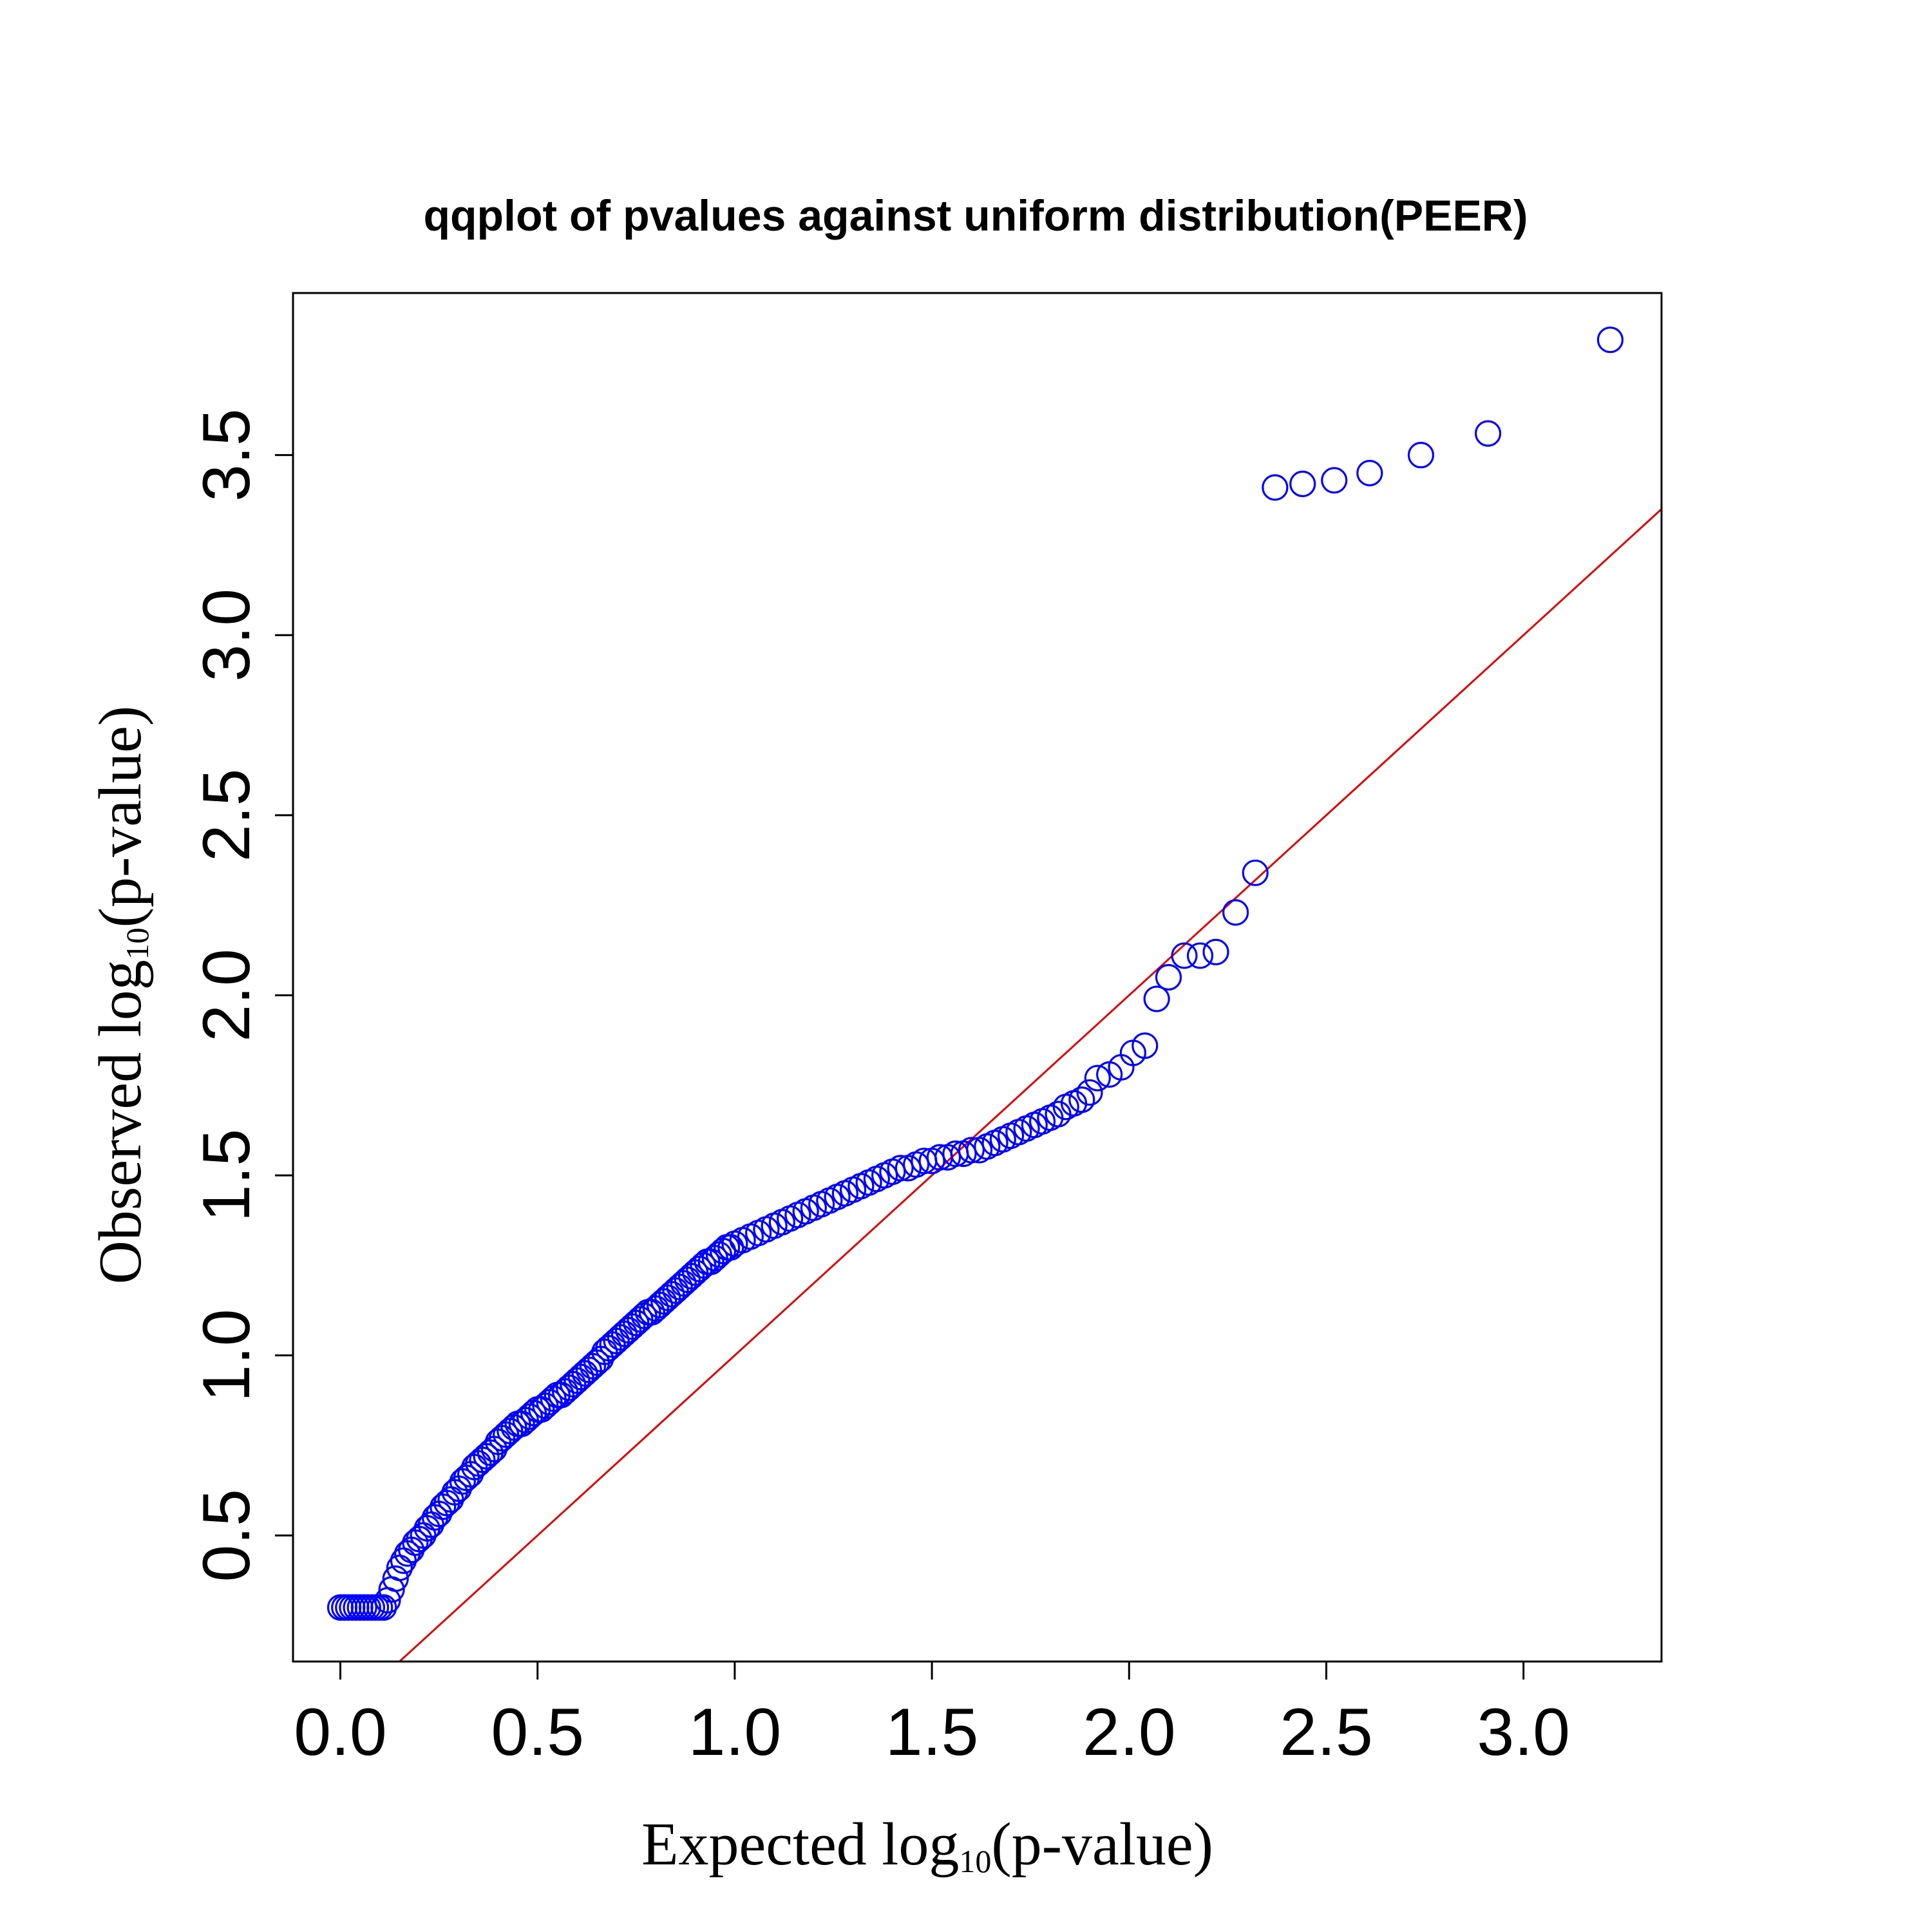 This screenshot has height=1932, width=1932. Describe the element at coordinates (137, 943) in the screenshot. I see `y-axis-title-subscript: 10` at that location.